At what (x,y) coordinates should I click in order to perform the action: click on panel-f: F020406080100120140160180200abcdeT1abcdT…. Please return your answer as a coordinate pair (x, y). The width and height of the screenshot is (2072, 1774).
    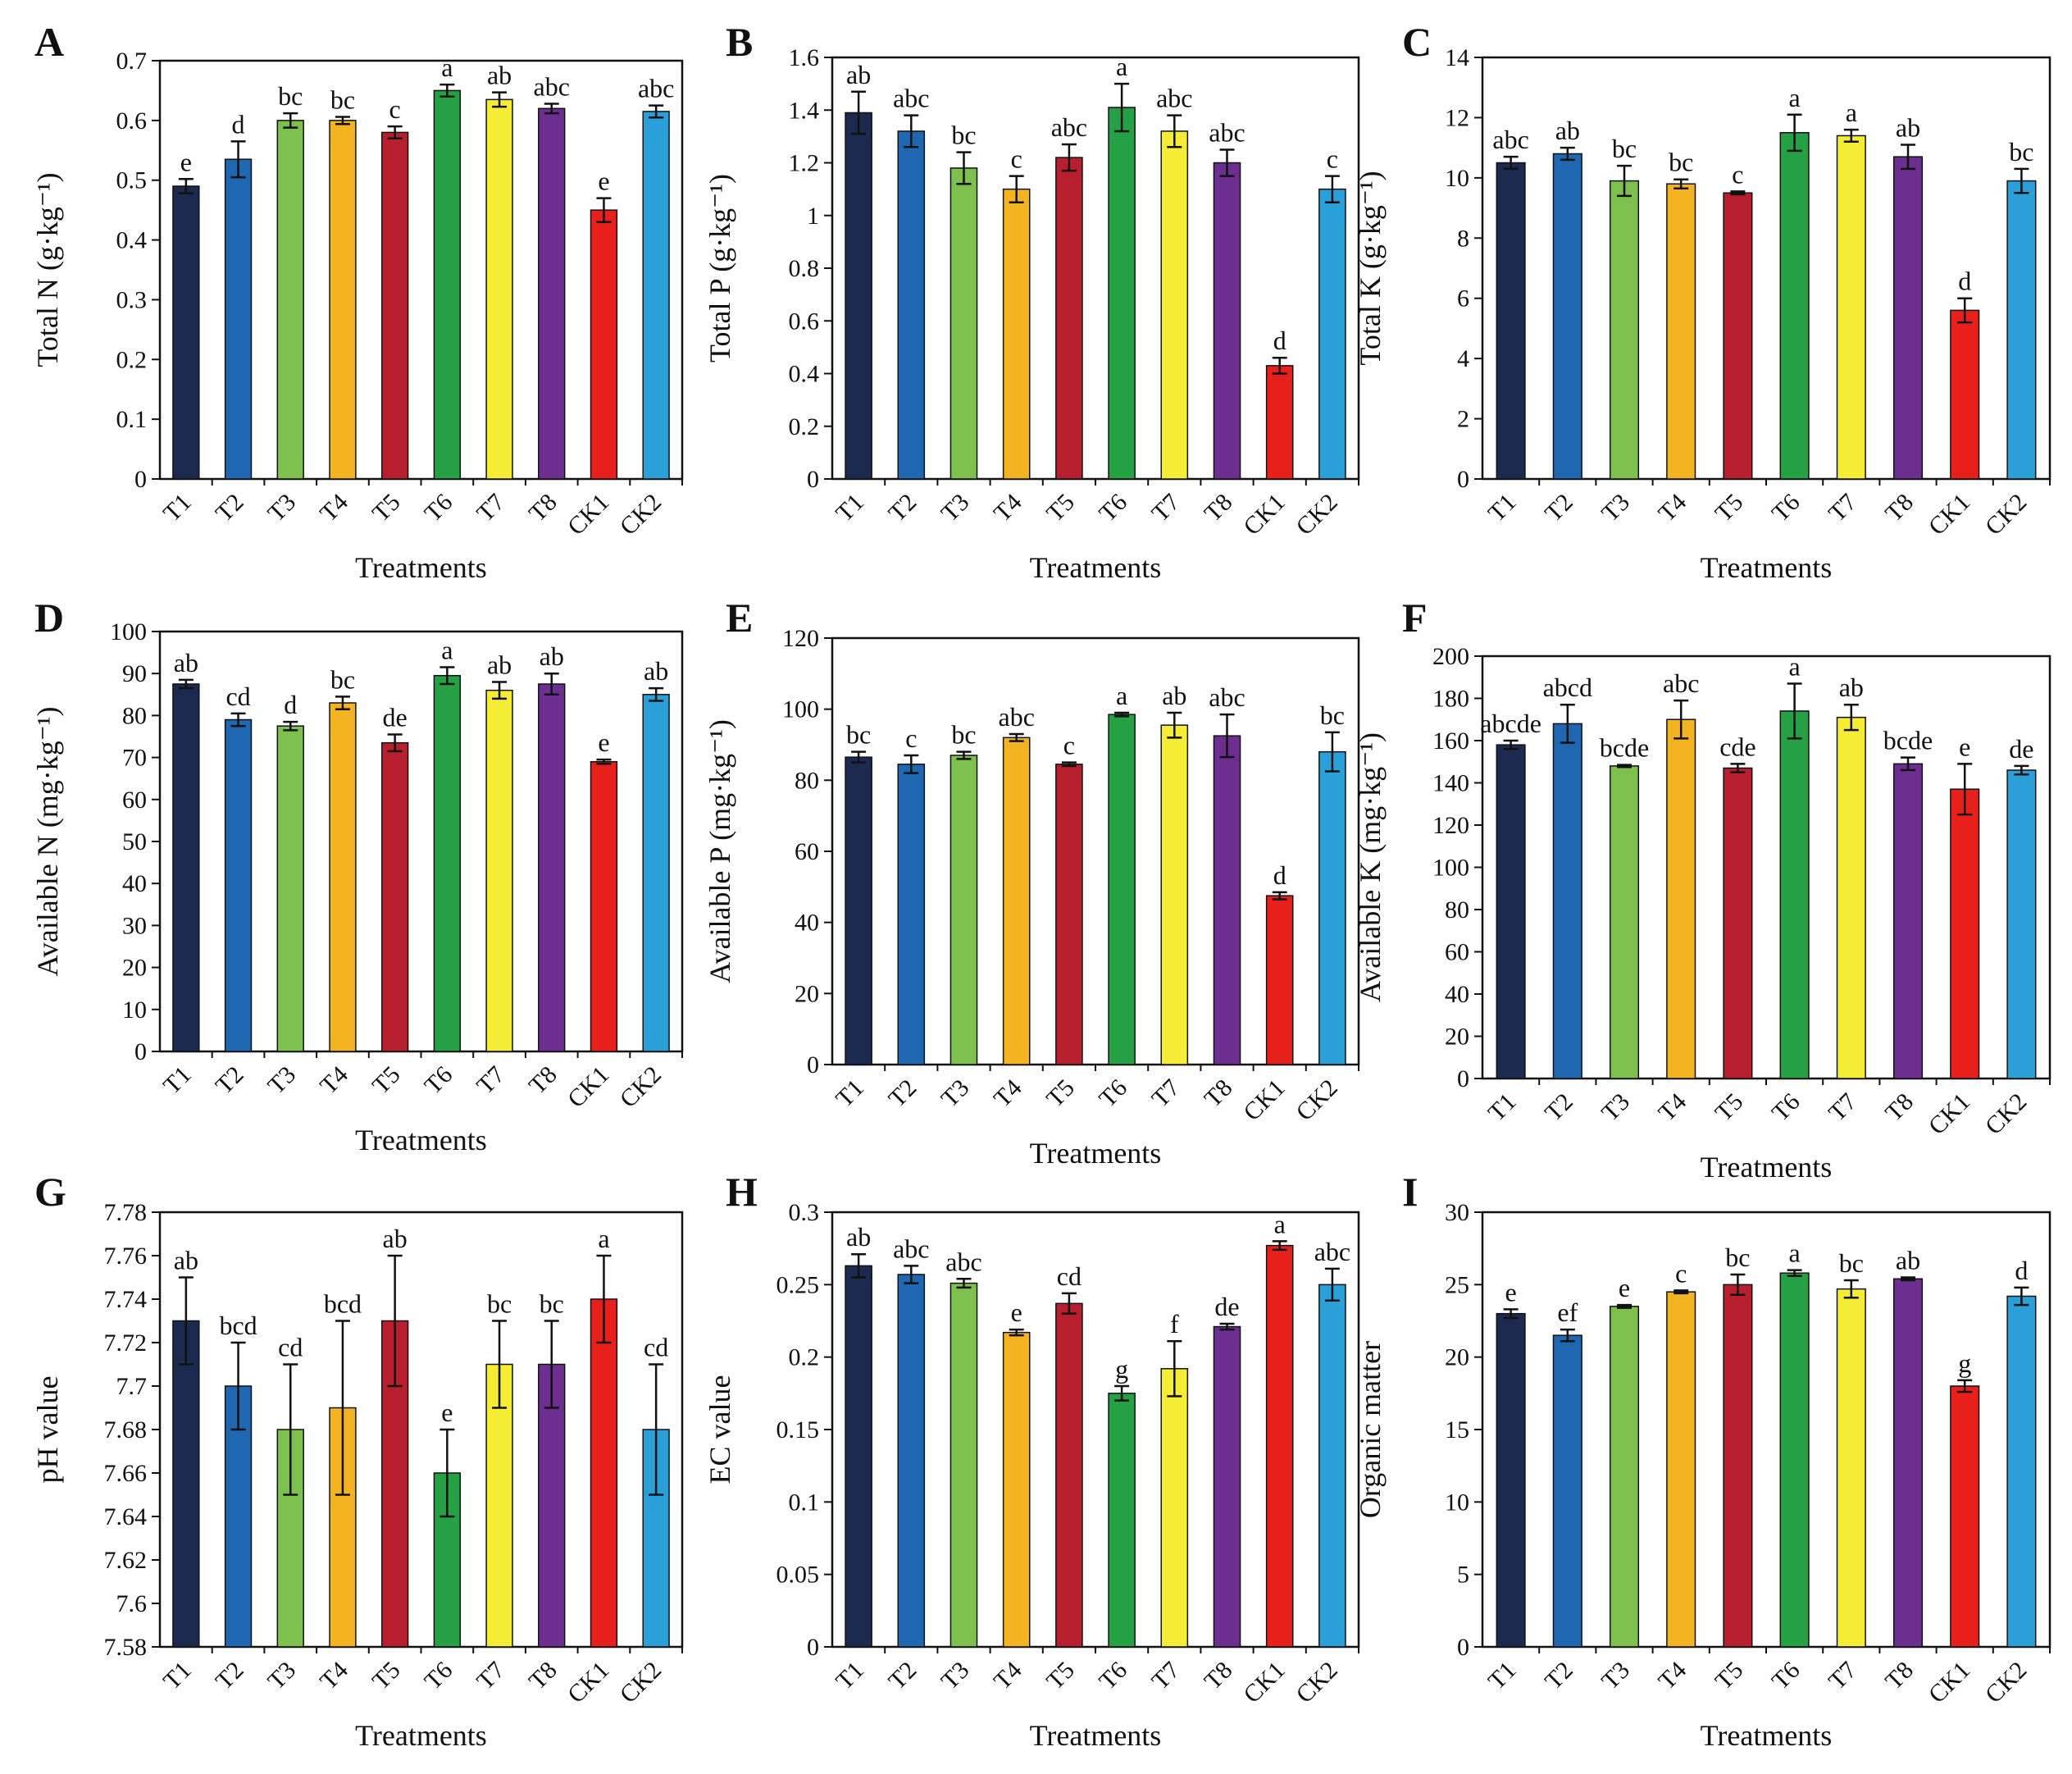
    Looking at the image, I should click on (1703, 889).